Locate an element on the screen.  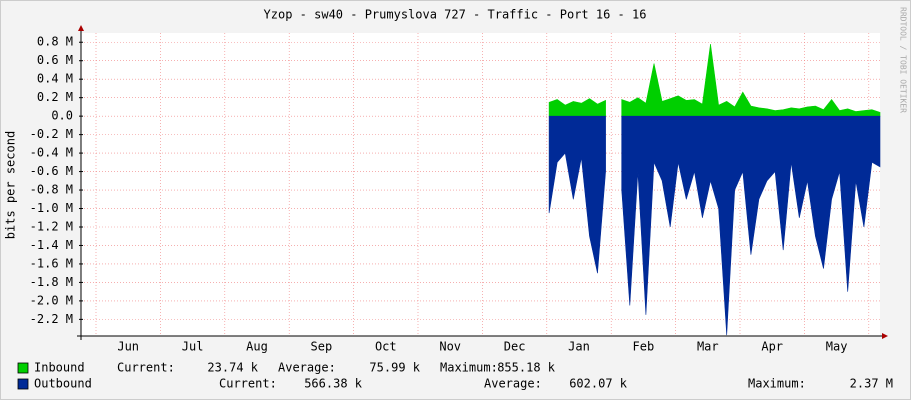
stat-value: 602.07 k is located at coordinates (598, 384).